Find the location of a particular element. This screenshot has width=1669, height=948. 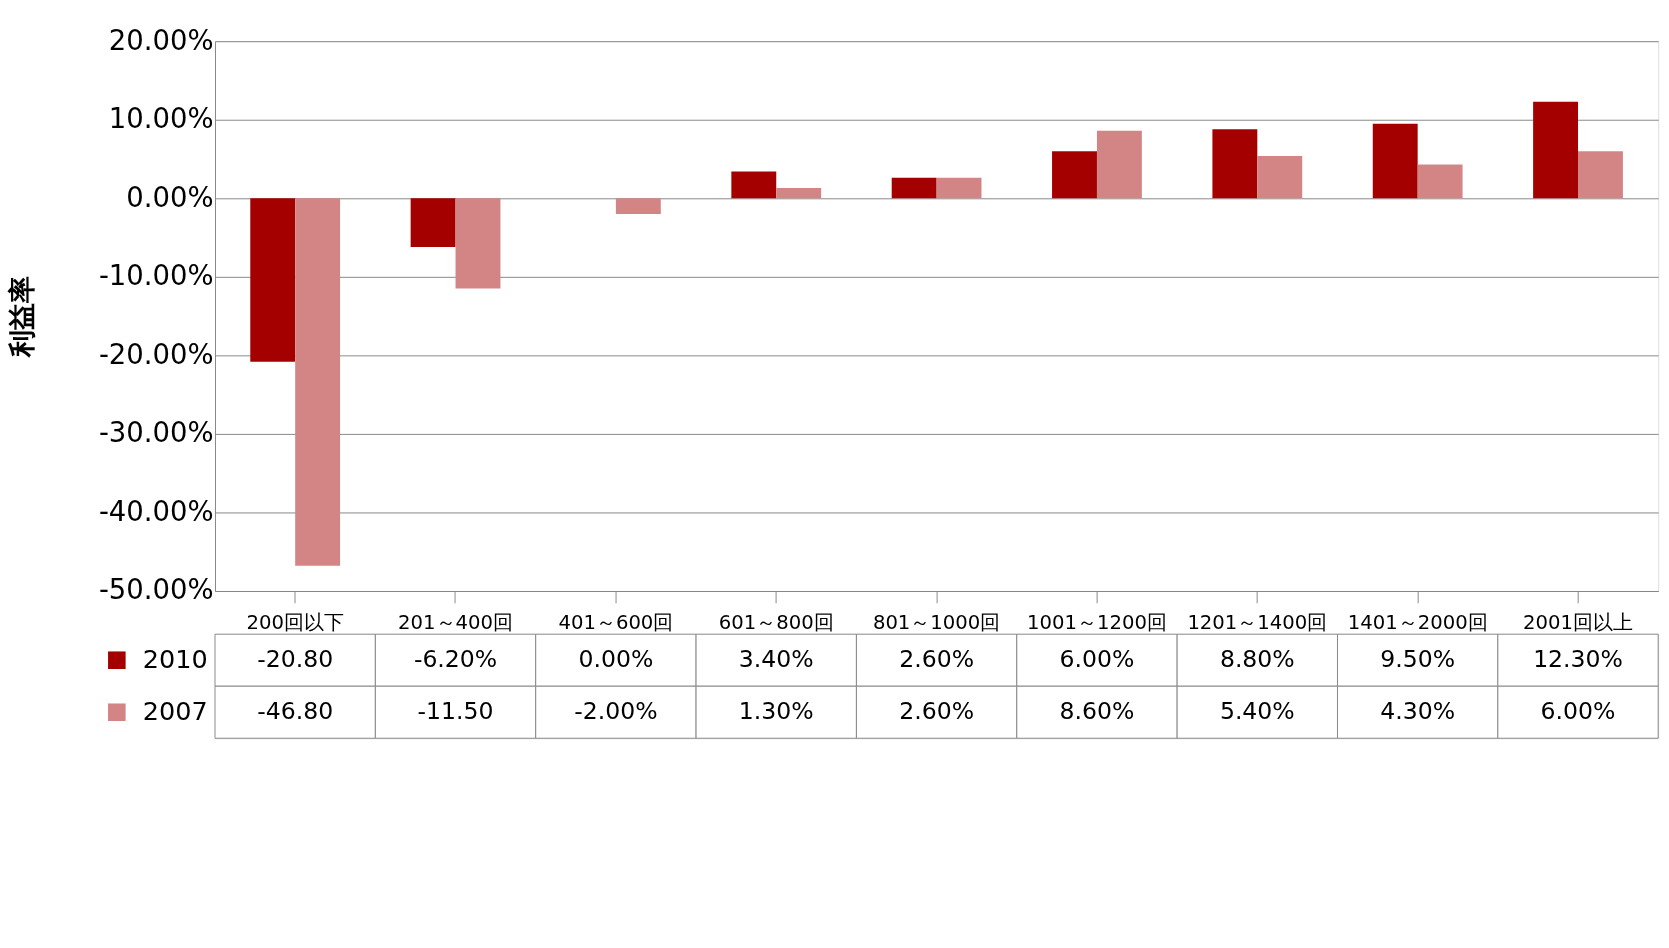

data-label: 1.30% is located at coordinates (776, 711).